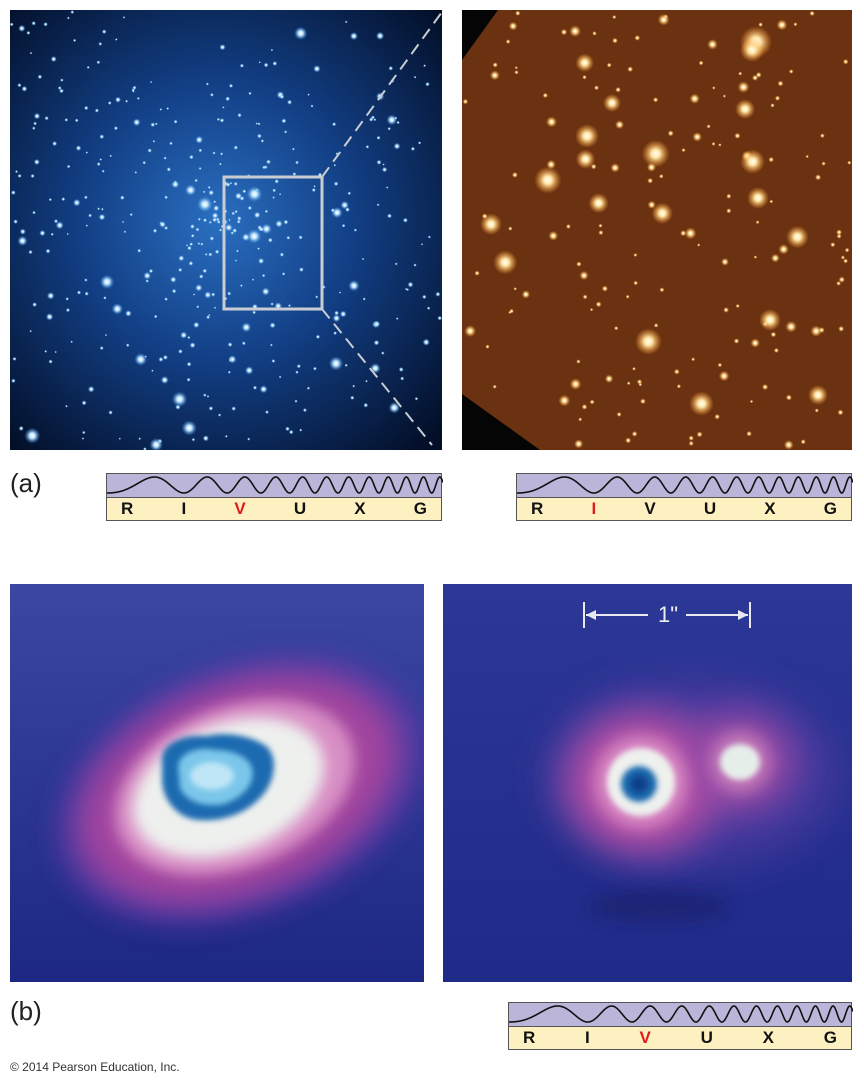 Image resolution: width=864 pixels, height=1088 pixels. I want to click on band-letter-v: V, so click(645, 1037).